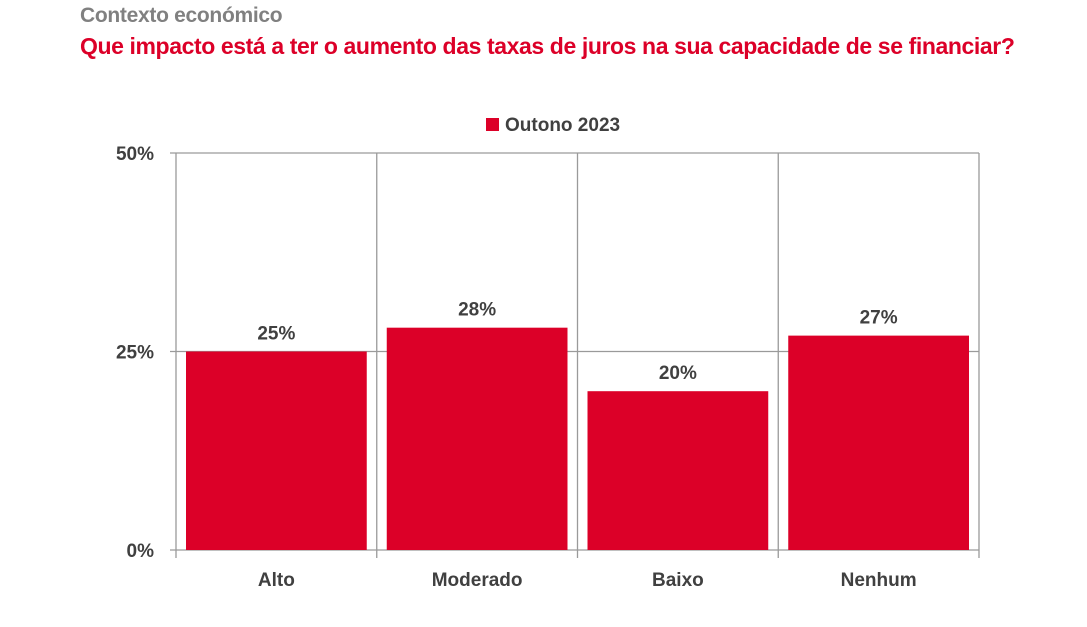  Describe the element at coordinates (678, 470) in the screenshot. I see `bar-baixo` at that location.